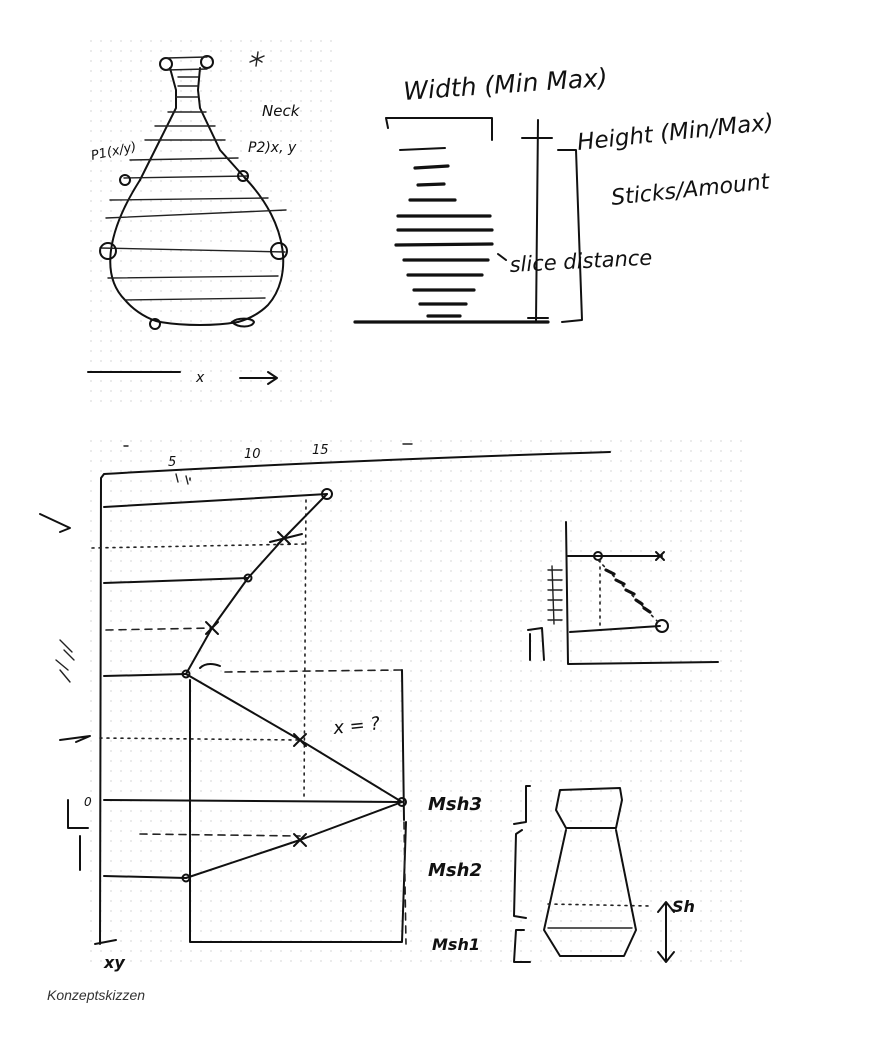 The image size is (884, 1042). Describe the element at coordinates (455, 870) in the screenshot. I see `label-mesh2: Msh2` at that location.